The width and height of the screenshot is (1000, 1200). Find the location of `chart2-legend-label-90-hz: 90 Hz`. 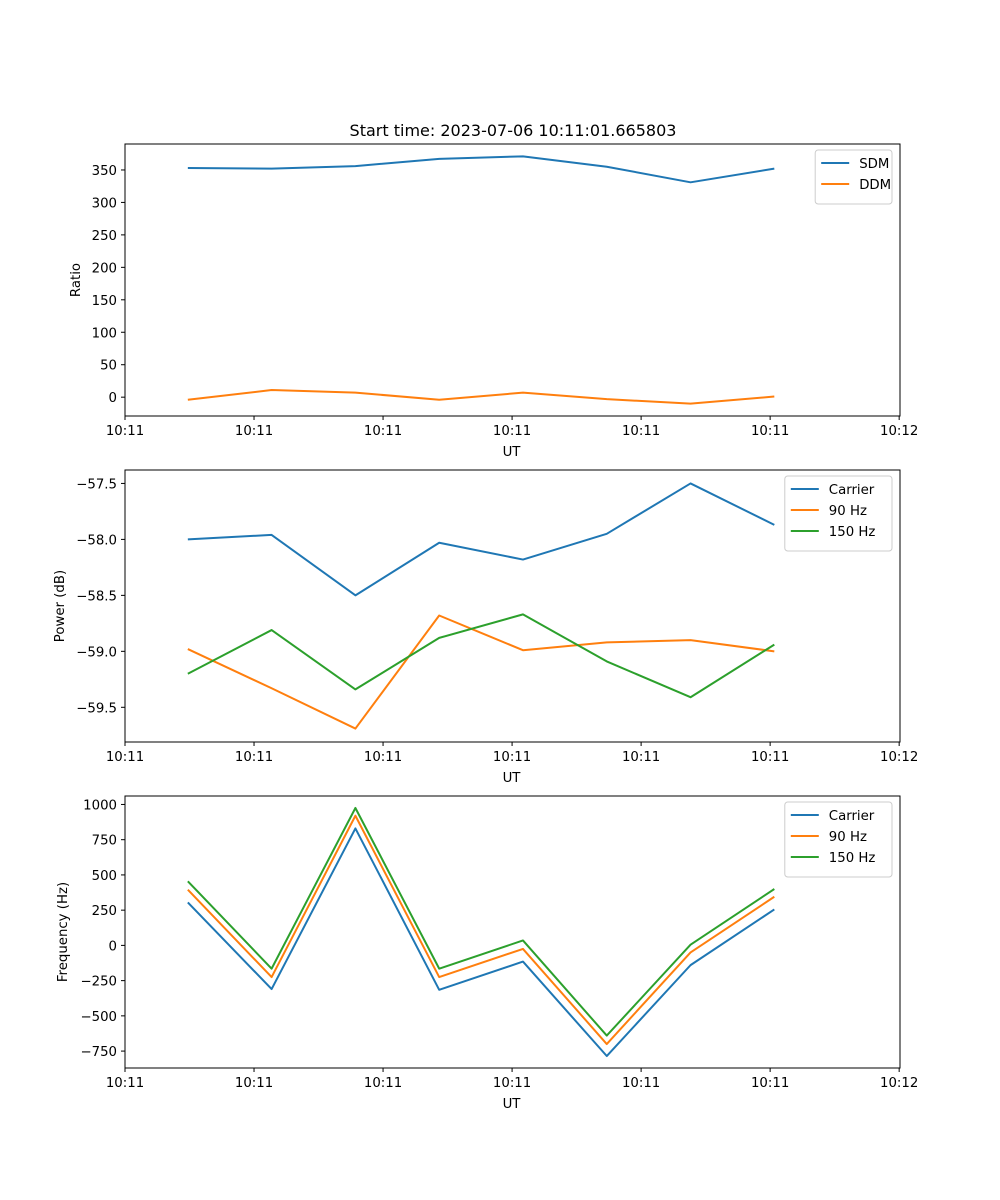

chart2-legend-label-90-hz: 90 Hz is located at coordinates (848, 511).